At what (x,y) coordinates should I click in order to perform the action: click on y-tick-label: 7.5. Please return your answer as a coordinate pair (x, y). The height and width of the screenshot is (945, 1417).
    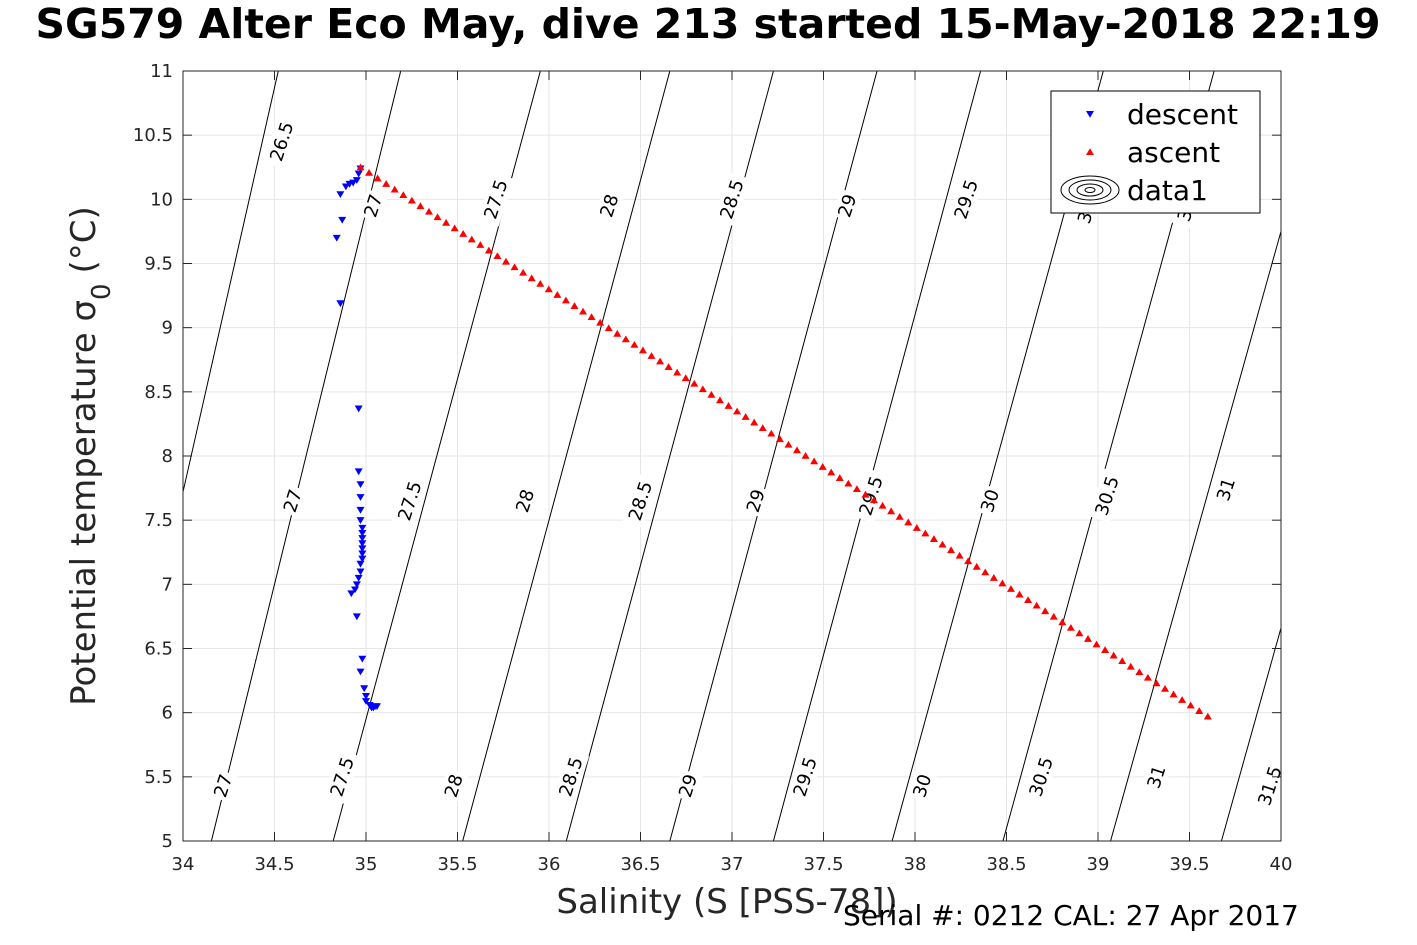
    Looking at the image, I should click on (158, 520).